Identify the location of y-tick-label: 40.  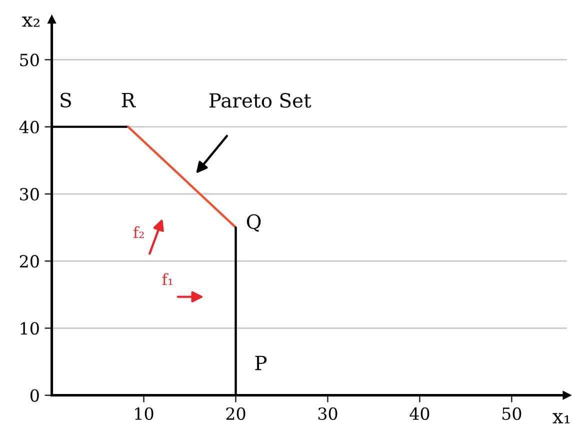
(29, 127).